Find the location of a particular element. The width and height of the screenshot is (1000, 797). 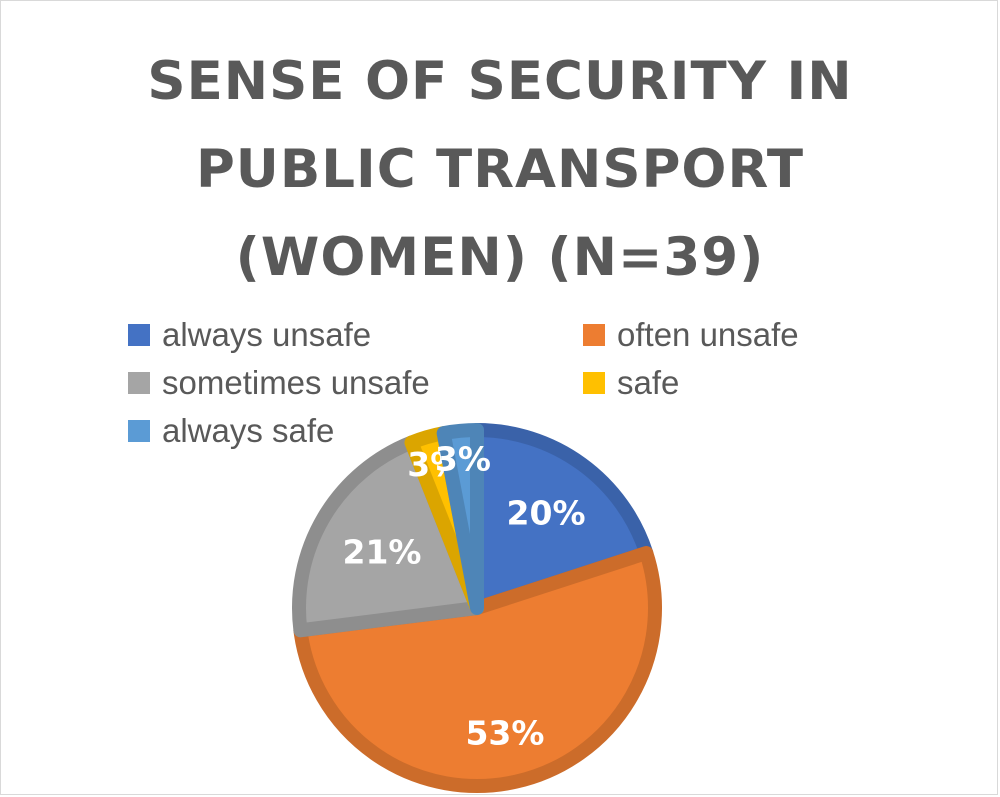

pie-slice-sometimes-unsafe is located at coordinates (388, 536).